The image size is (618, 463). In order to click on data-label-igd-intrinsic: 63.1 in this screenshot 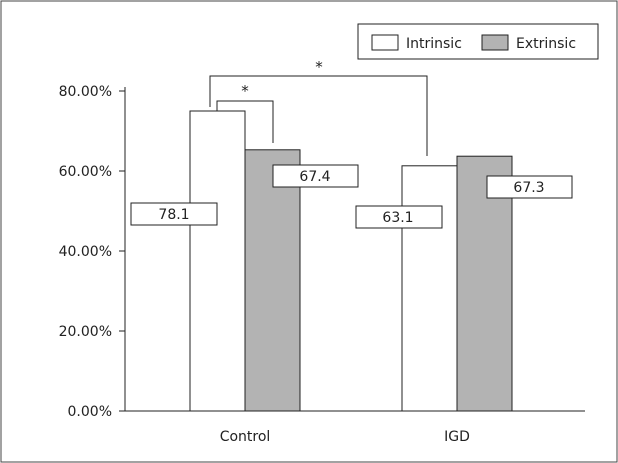, I will do `click(397, 218)`.